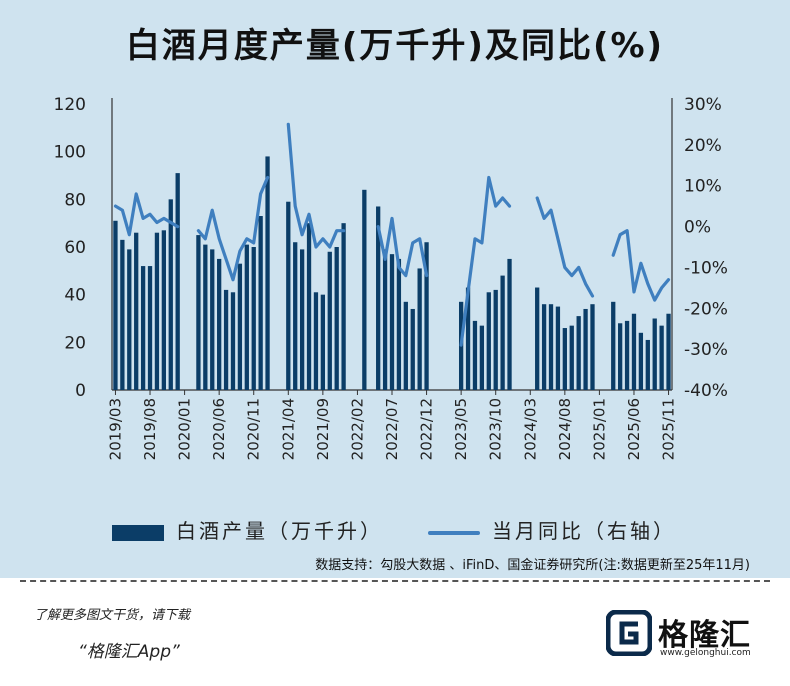 This screenshot has height=686, width=790. I want to click on brand-name: 格隆汇, so click(704, 635).